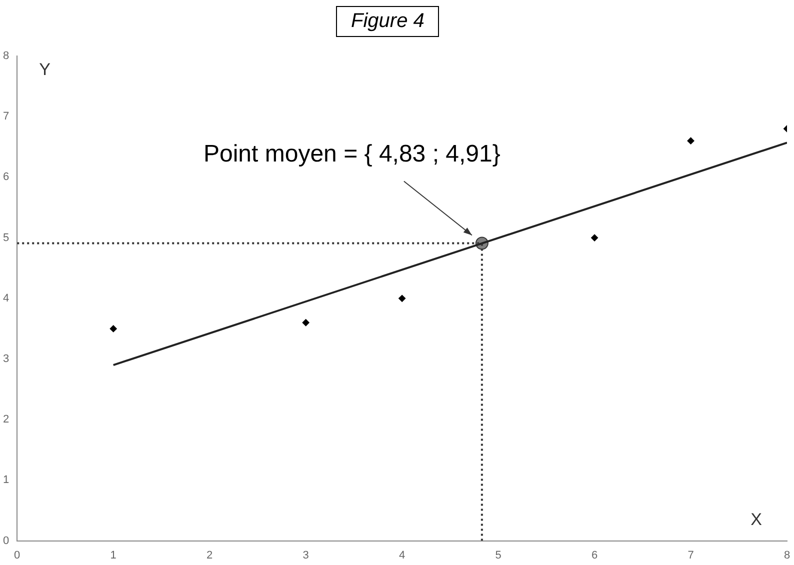 This screenshot has width=794, height=565. Describe the element at coordinates (756, 519) in the screenshot. I see `x-axis-title: X` at that location.